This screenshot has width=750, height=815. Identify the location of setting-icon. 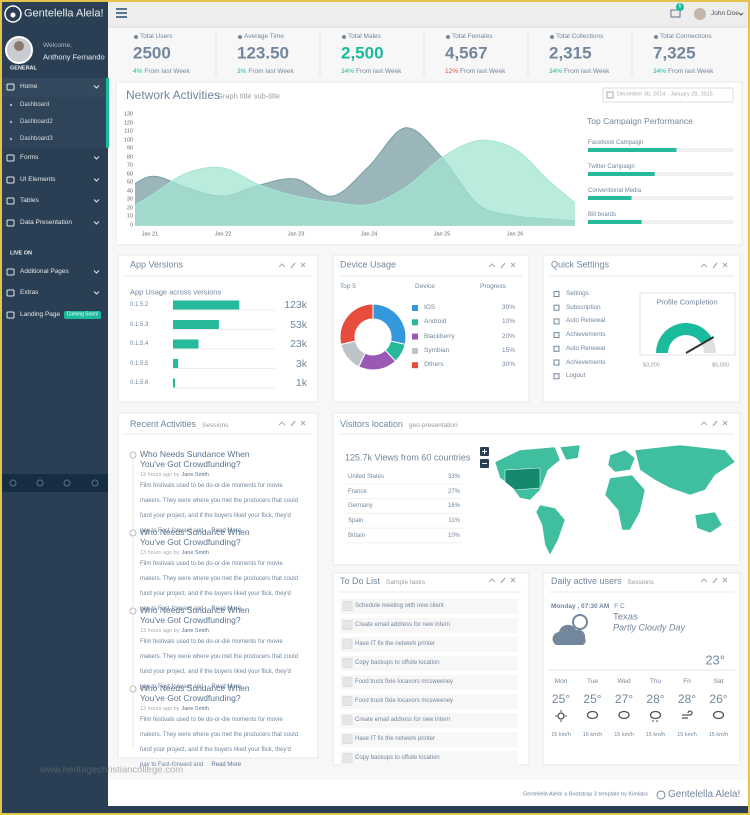
(556, 335).